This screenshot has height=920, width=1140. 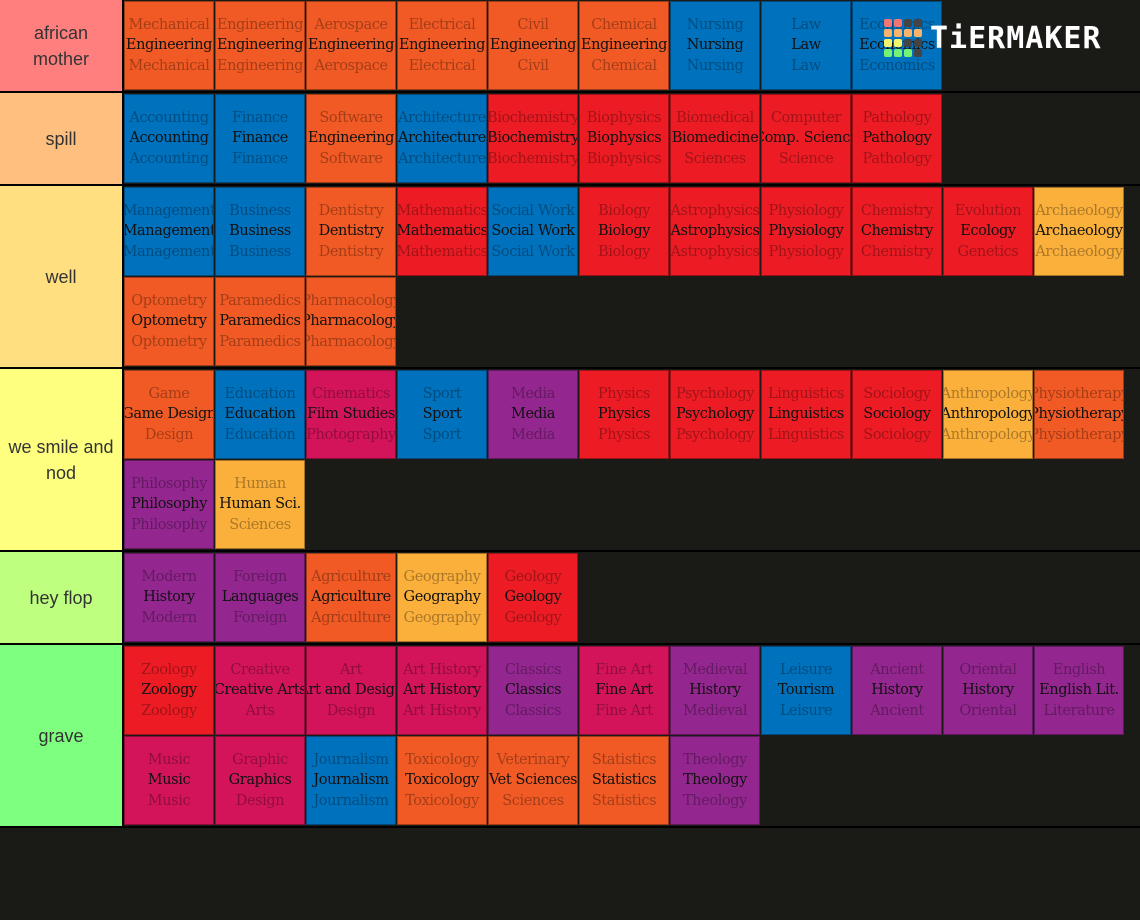 What do you see at coordinates (169, 597) in the screenshot?
I see `tier-item: Modern History Modern` at bounding box center [169, 597].